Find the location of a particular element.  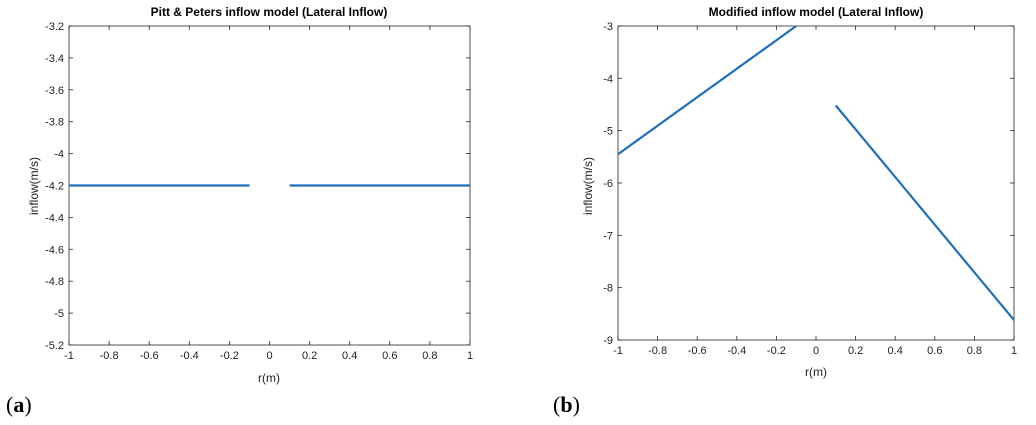

chart-a-x-tick-label: 0 is located at coordinates (269, 356).